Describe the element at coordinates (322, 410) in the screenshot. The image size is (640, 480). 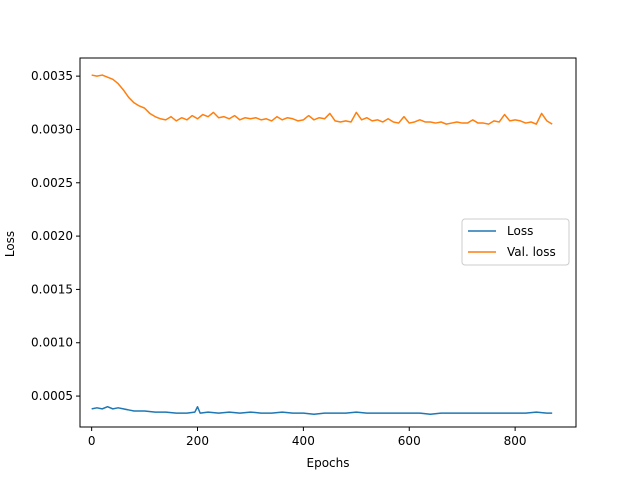
I see `series-line-loss` at that location.